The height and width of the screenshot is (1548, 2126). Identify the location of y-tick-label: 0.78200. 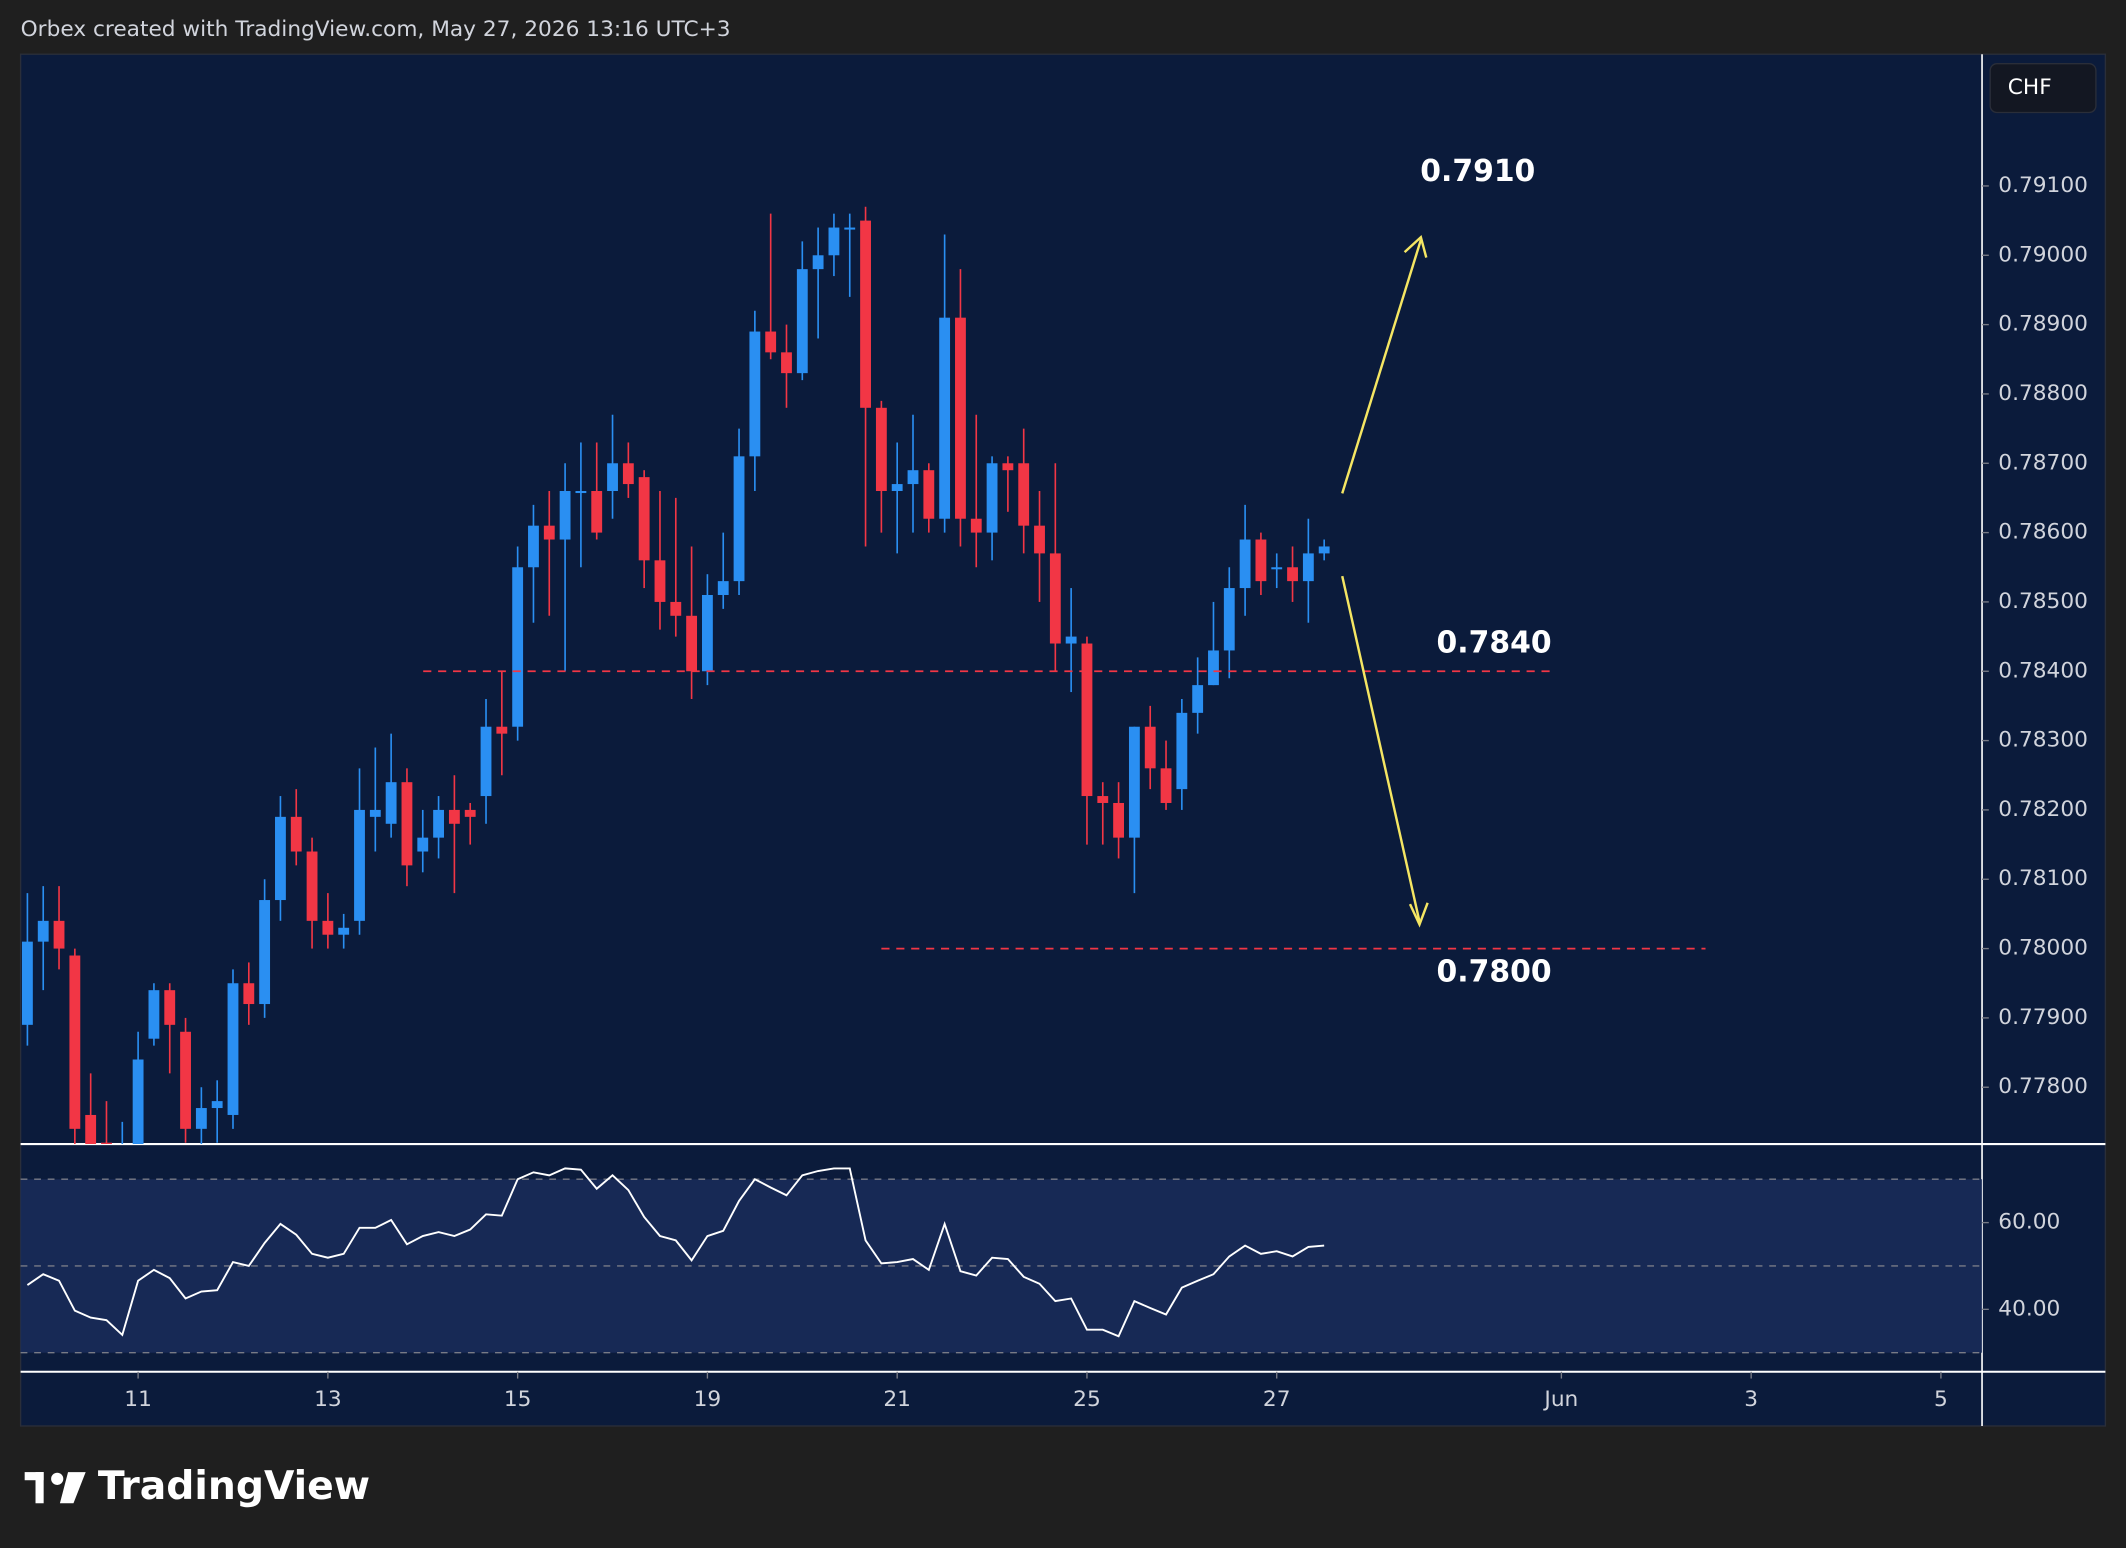
(2043, 809).